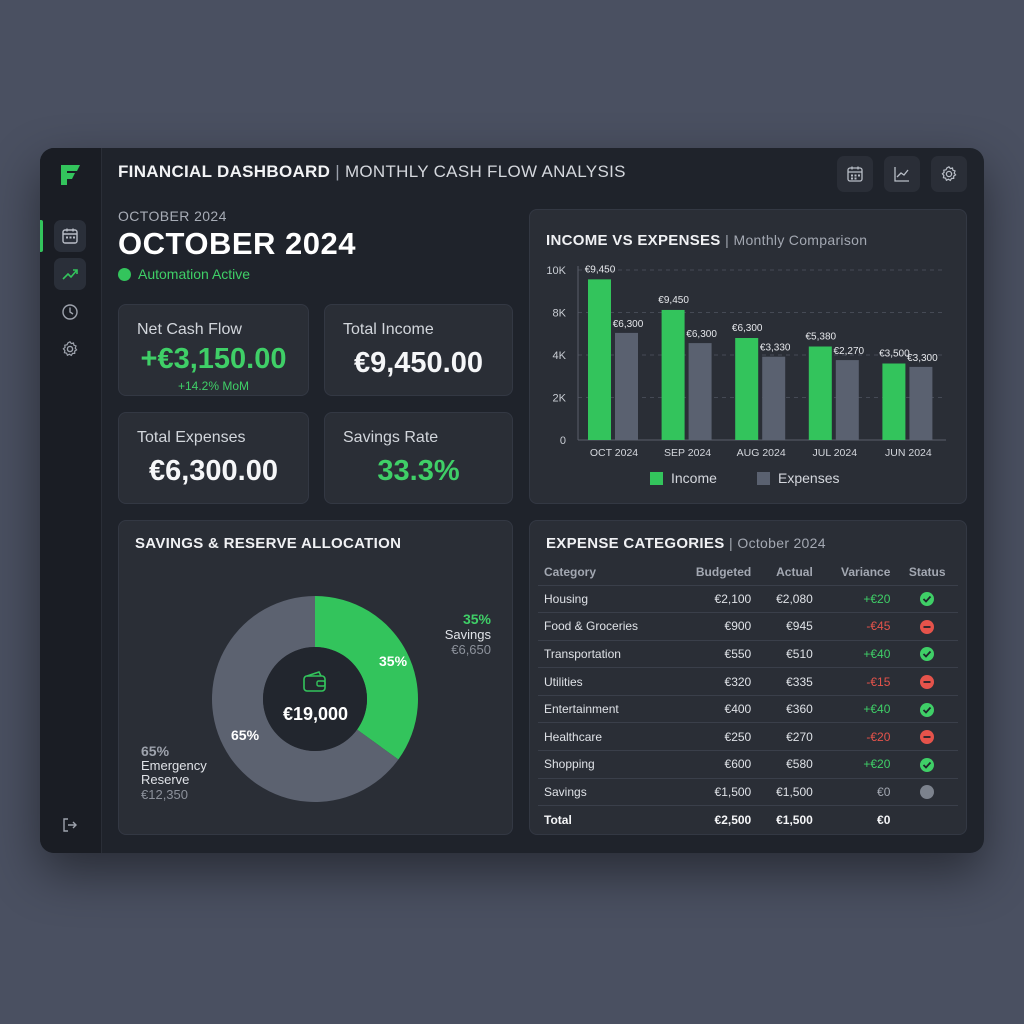 This screenshot has width=1024, height=1024. Describe the element at coordinates (748, 764) in the screenshot. I see `table-row: Shopping €600 €580 +€20` at that location.